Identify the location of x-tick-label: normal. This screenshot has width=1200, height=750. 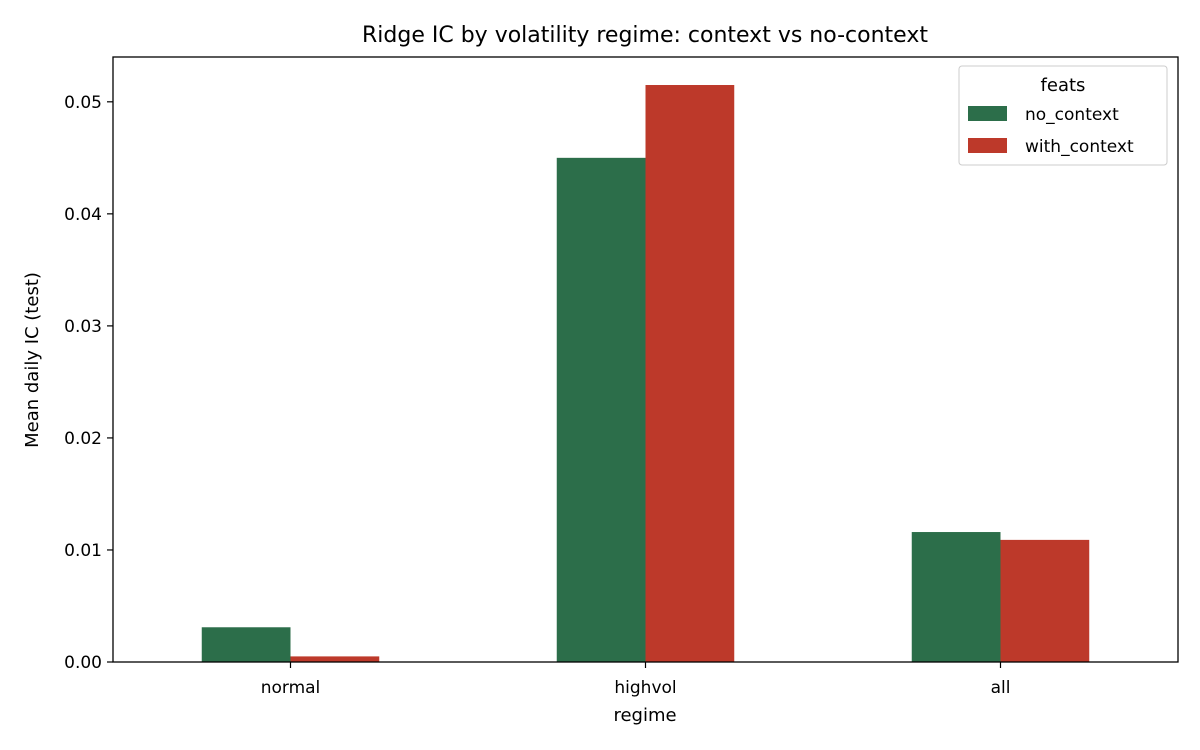
(291, 688).